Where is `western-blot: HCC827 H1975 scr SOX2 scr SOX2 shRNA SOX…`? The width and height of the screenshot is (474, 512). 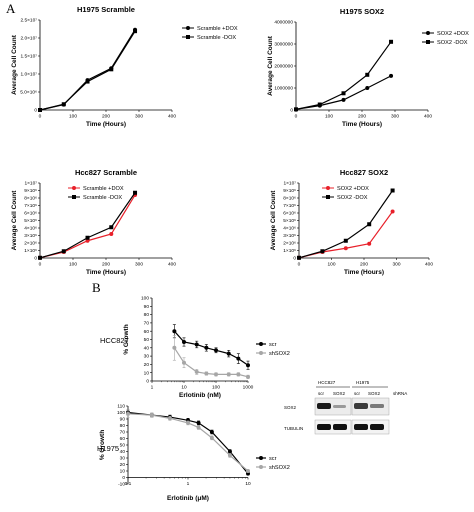
western-blot: HCC827 H1975 scr SOX2 scr SOX2 shRNA SOX… is located at coordinates (345, 407).